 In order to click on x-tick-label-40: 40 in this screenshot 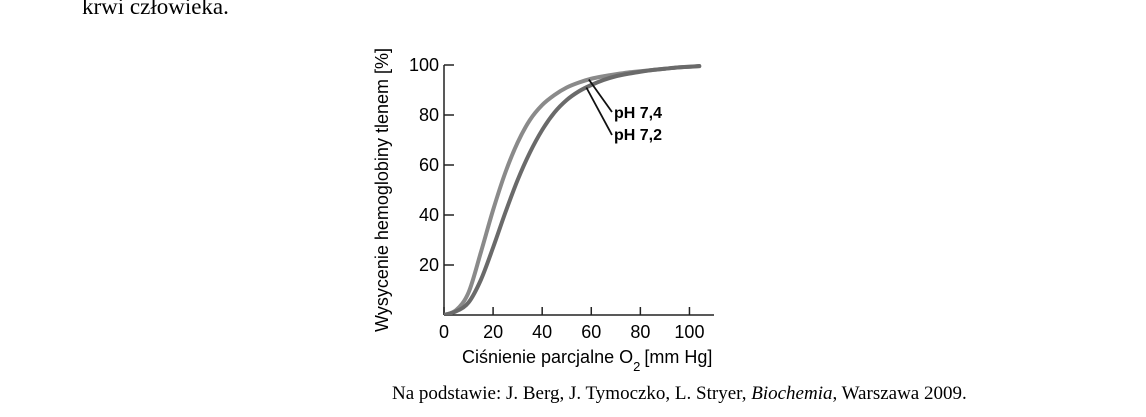, I will do `click(542, 332)`.